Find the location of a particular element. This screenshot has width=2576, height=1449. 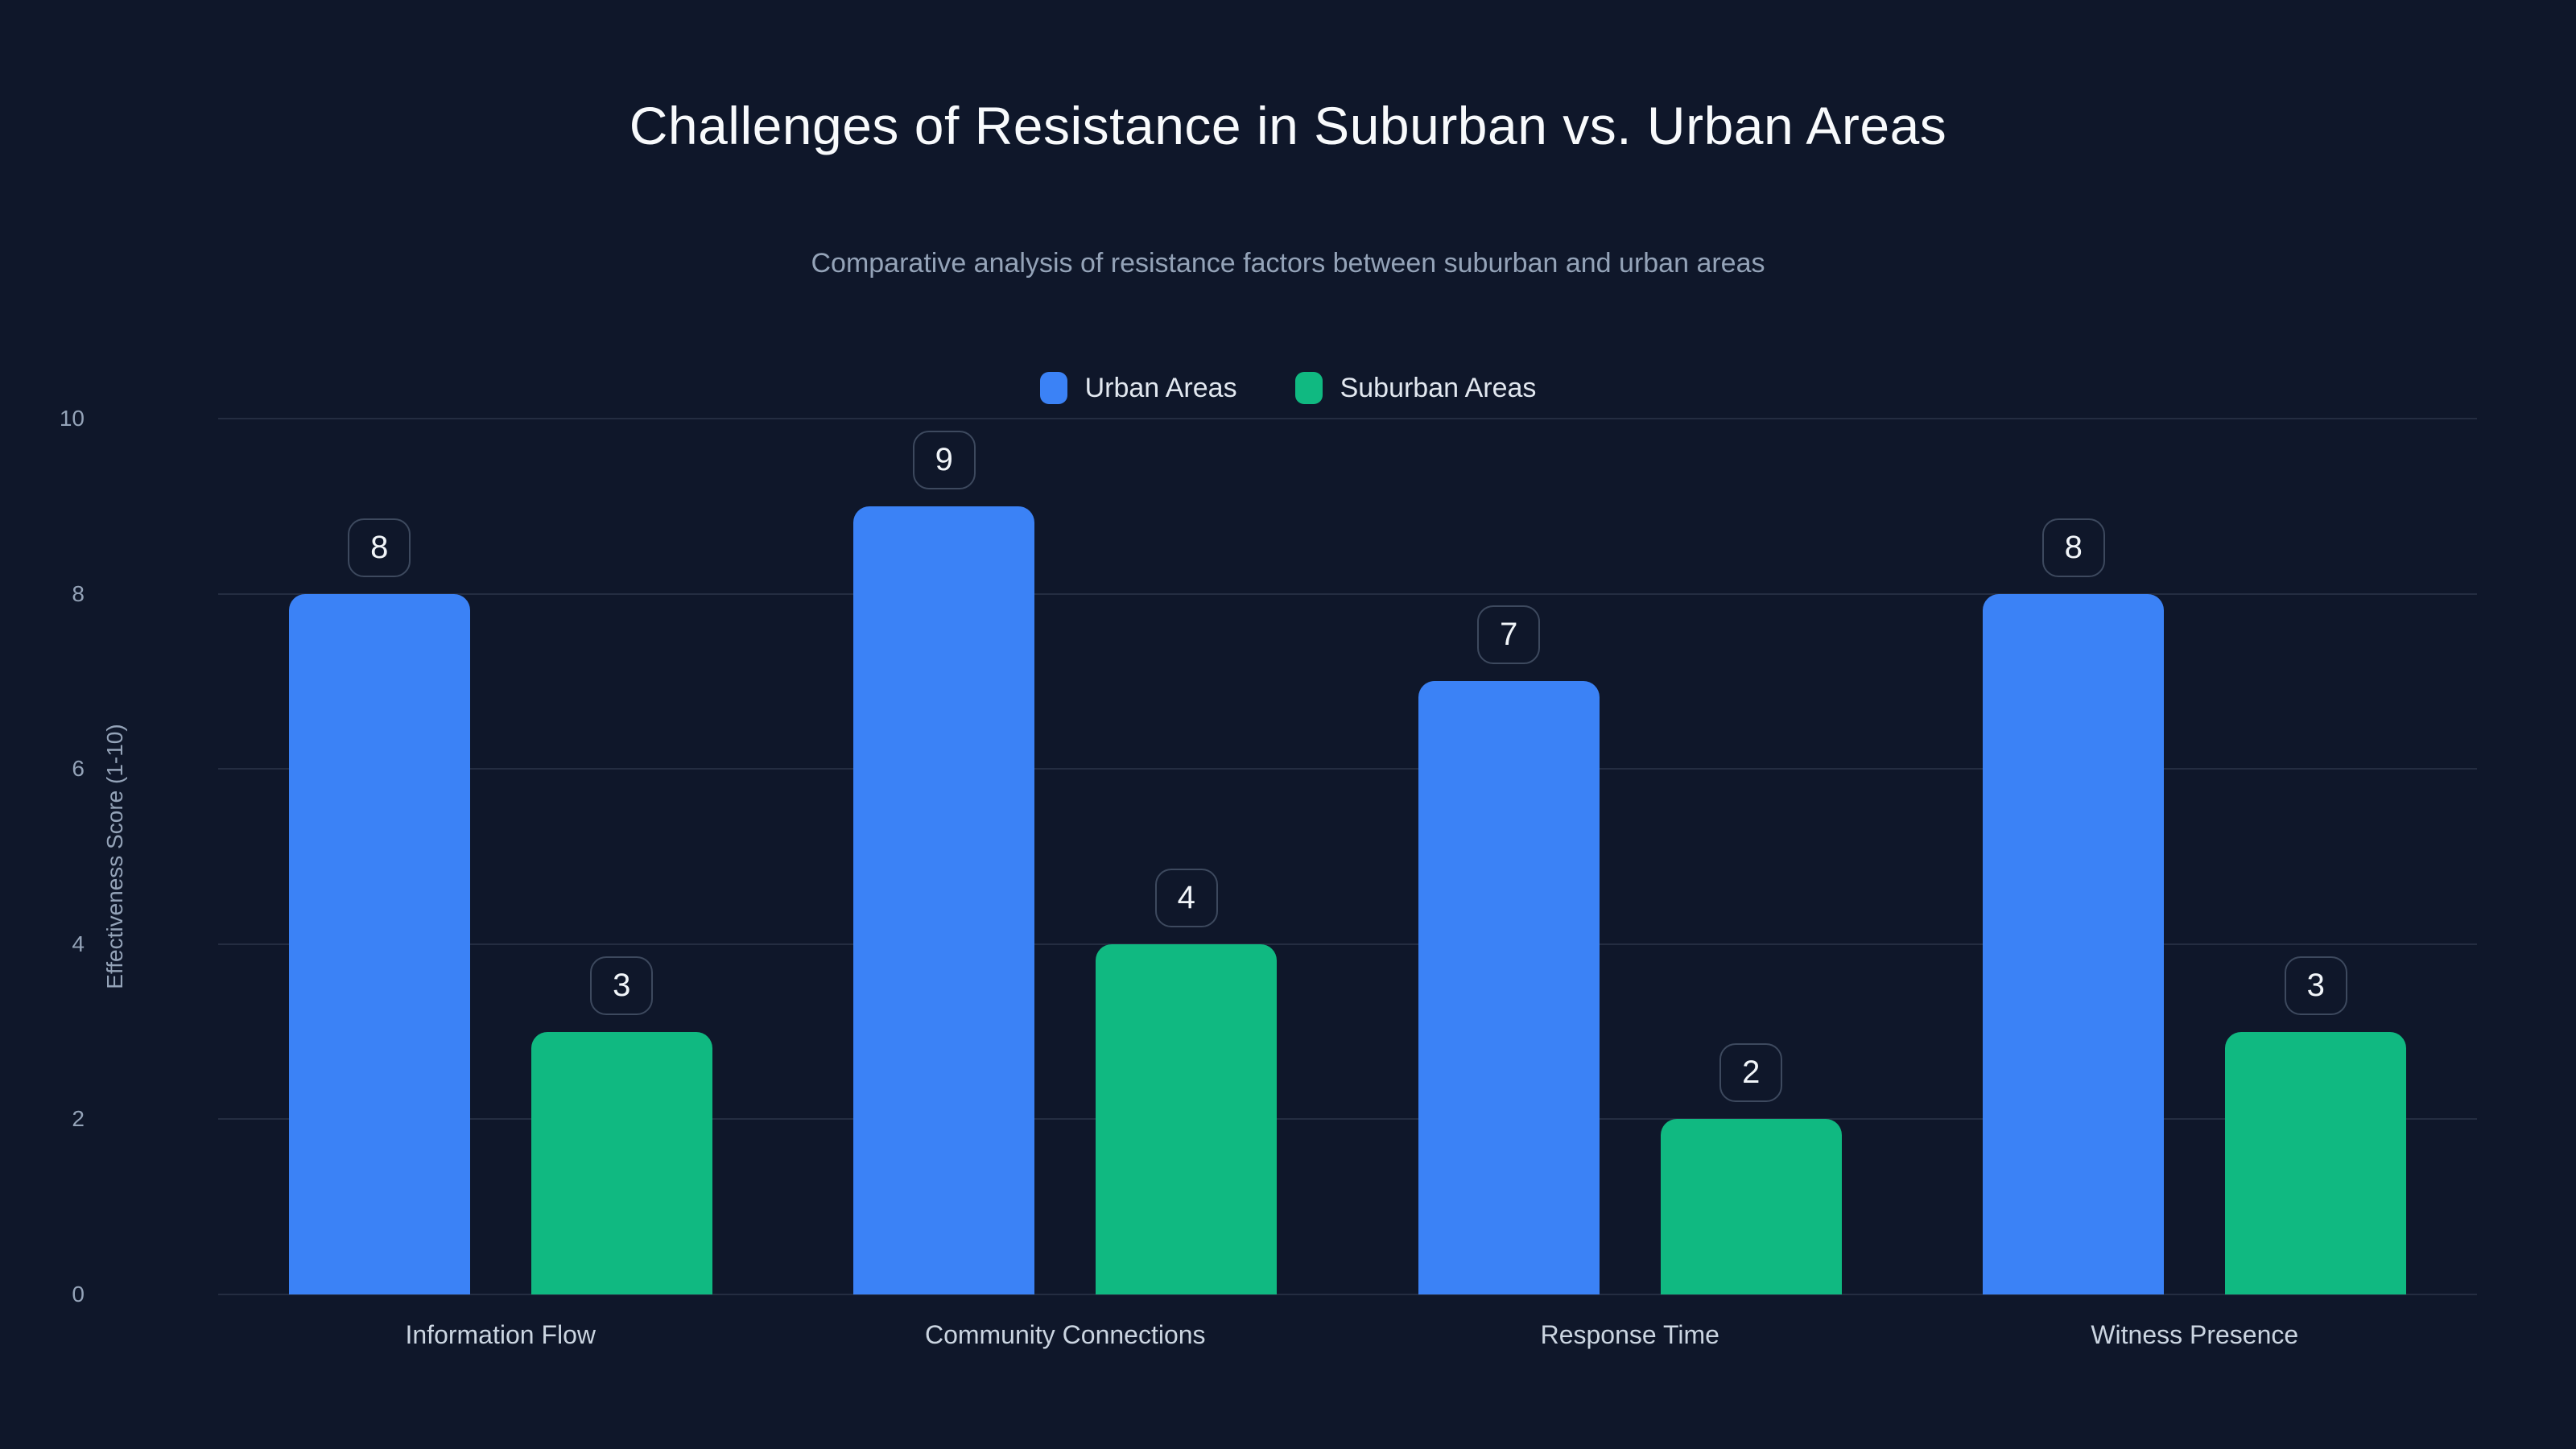

value-label-urban-areas-response-time: 7 is located at coordinates (1509, 635).